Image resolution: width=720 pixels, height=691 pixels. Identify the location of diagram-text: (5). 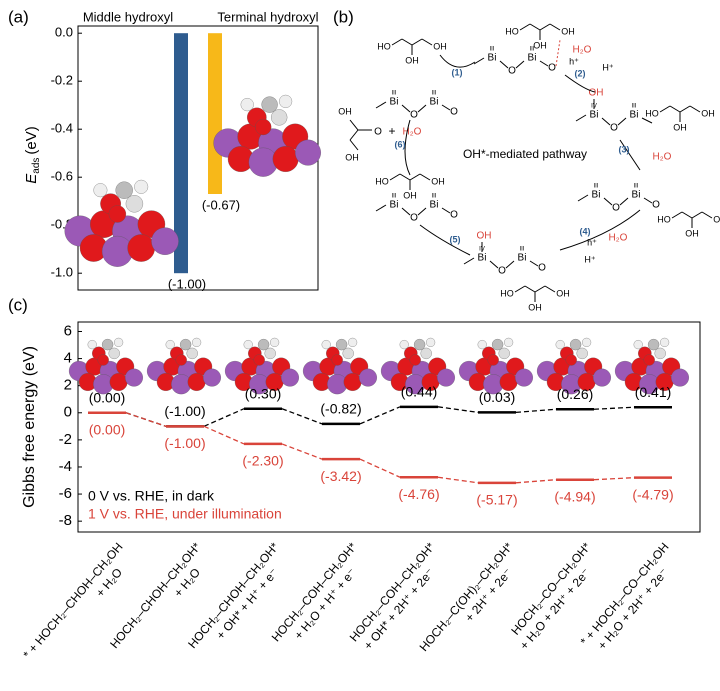
(455, 239).